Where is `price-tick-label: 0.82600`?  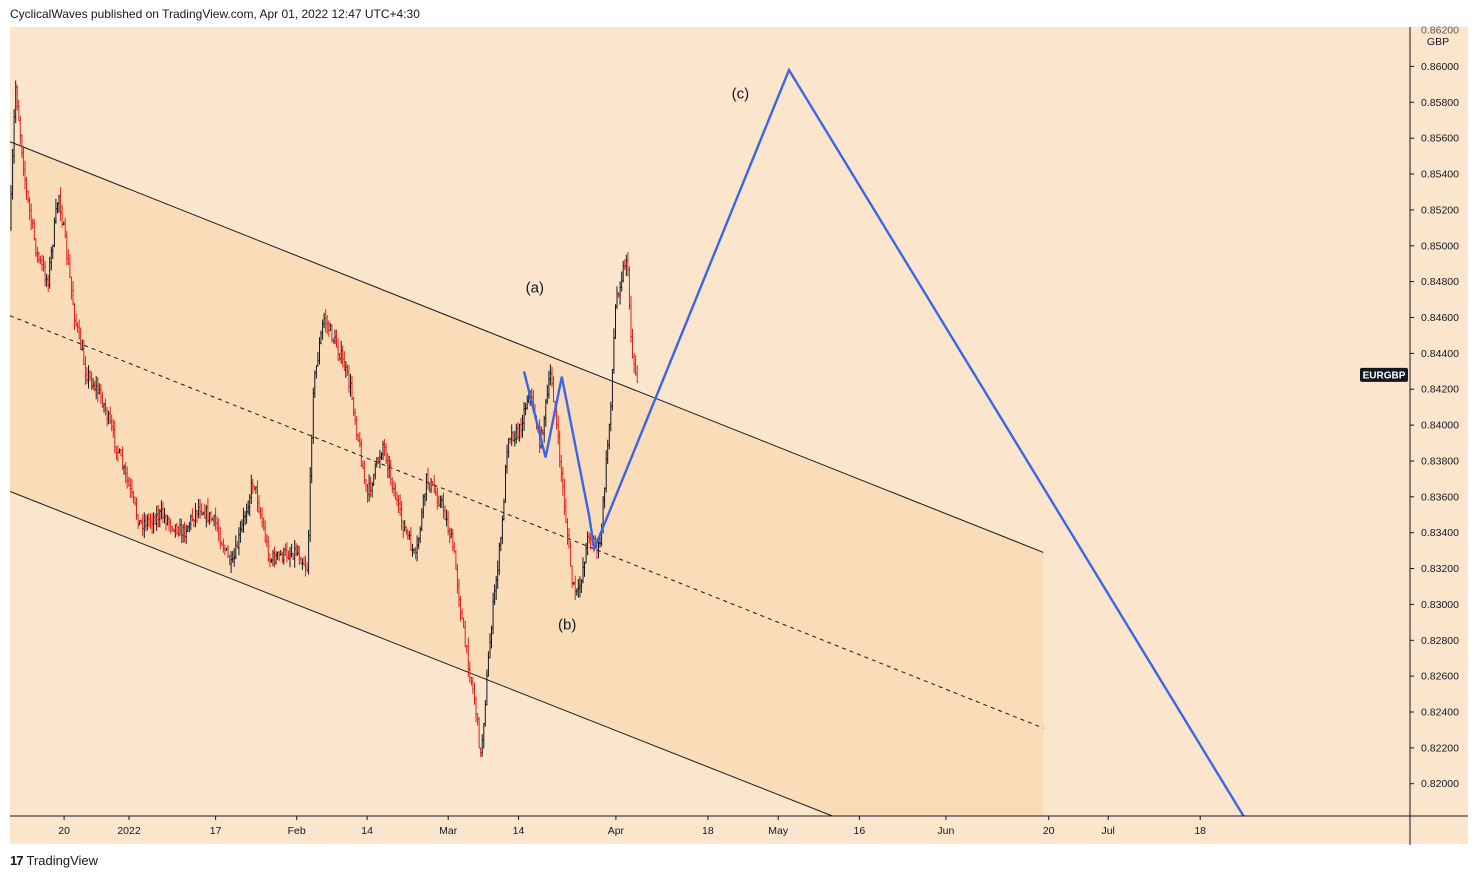 price-tick-label: 0.82600 is located at coordinates (1440, 677).